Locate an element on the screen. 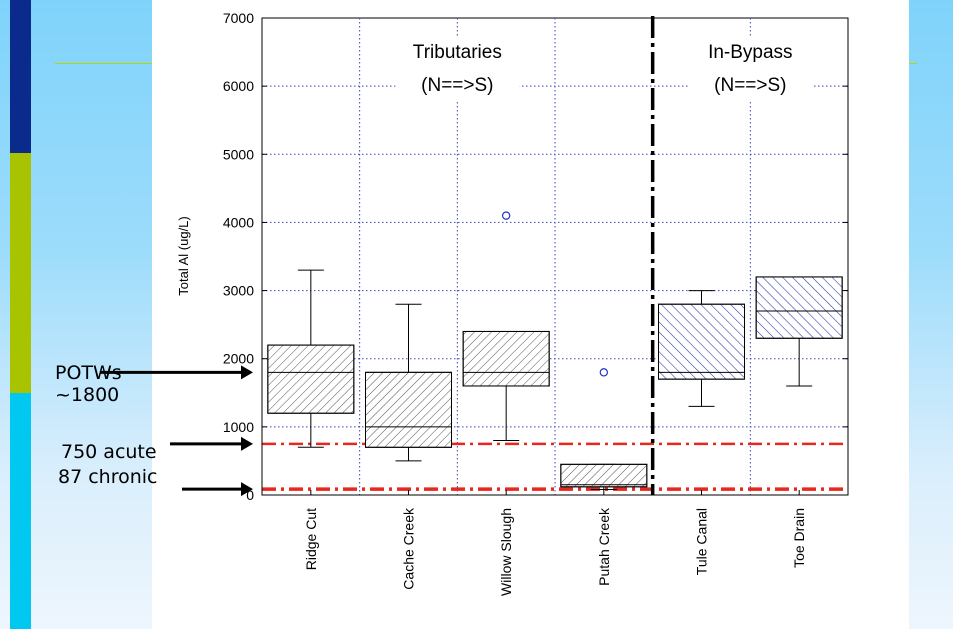  box-willow-slough is located at coordinates (506, 326).